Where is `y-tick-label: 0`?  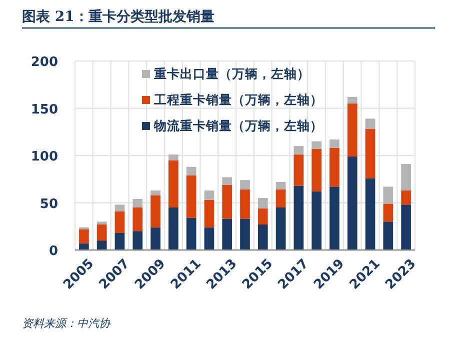 y-tick-label: 0 is located at coordinates (53, 251).